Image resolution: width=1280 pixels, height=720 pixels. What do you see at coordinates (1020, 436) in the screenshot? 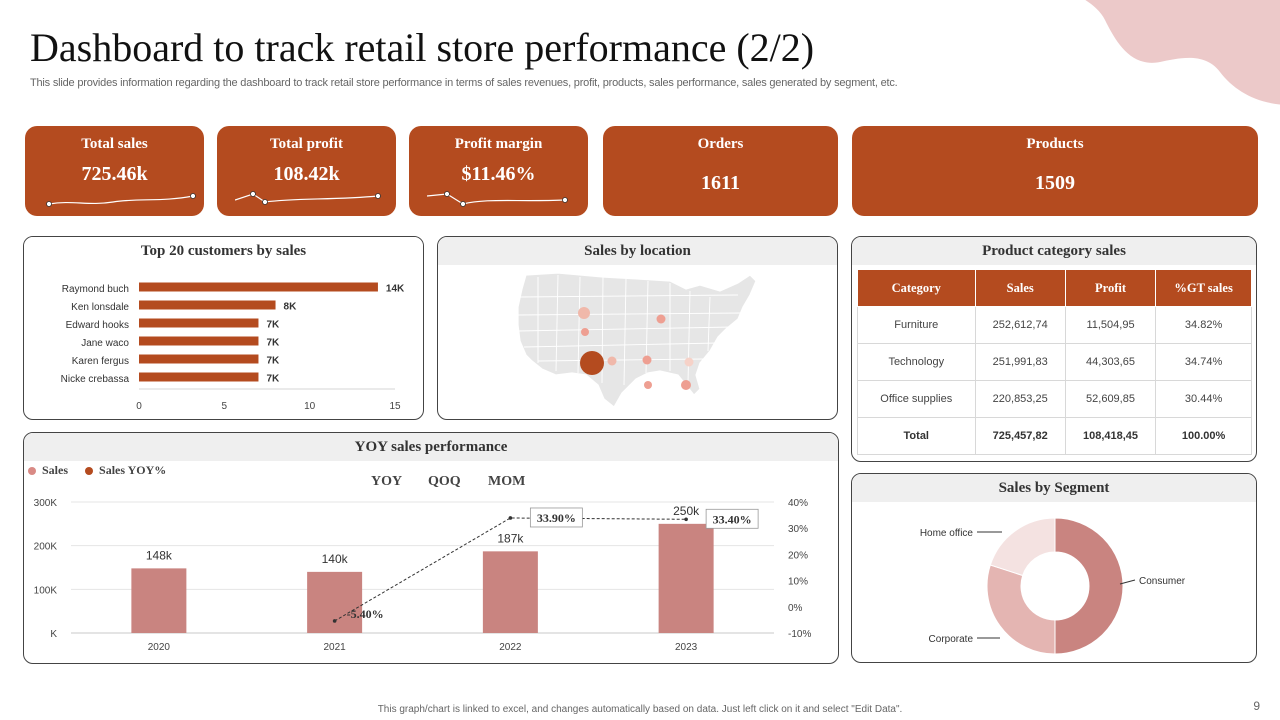
I see `table-cell: 725,457,82` at bounding box center [1020, 436].